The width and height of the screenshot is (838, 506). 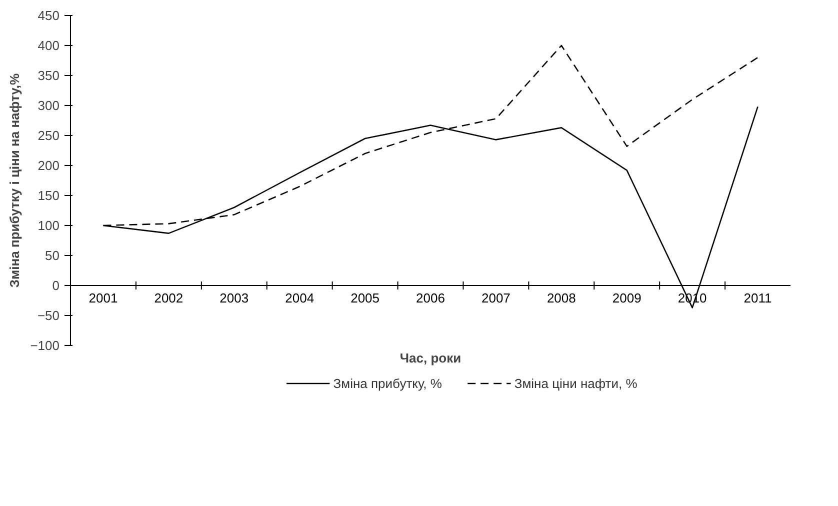 What do you see at coordinates (45, 345) in the screenshot?
I see `y-tick-label: −100` at bounding box center [45, 345].